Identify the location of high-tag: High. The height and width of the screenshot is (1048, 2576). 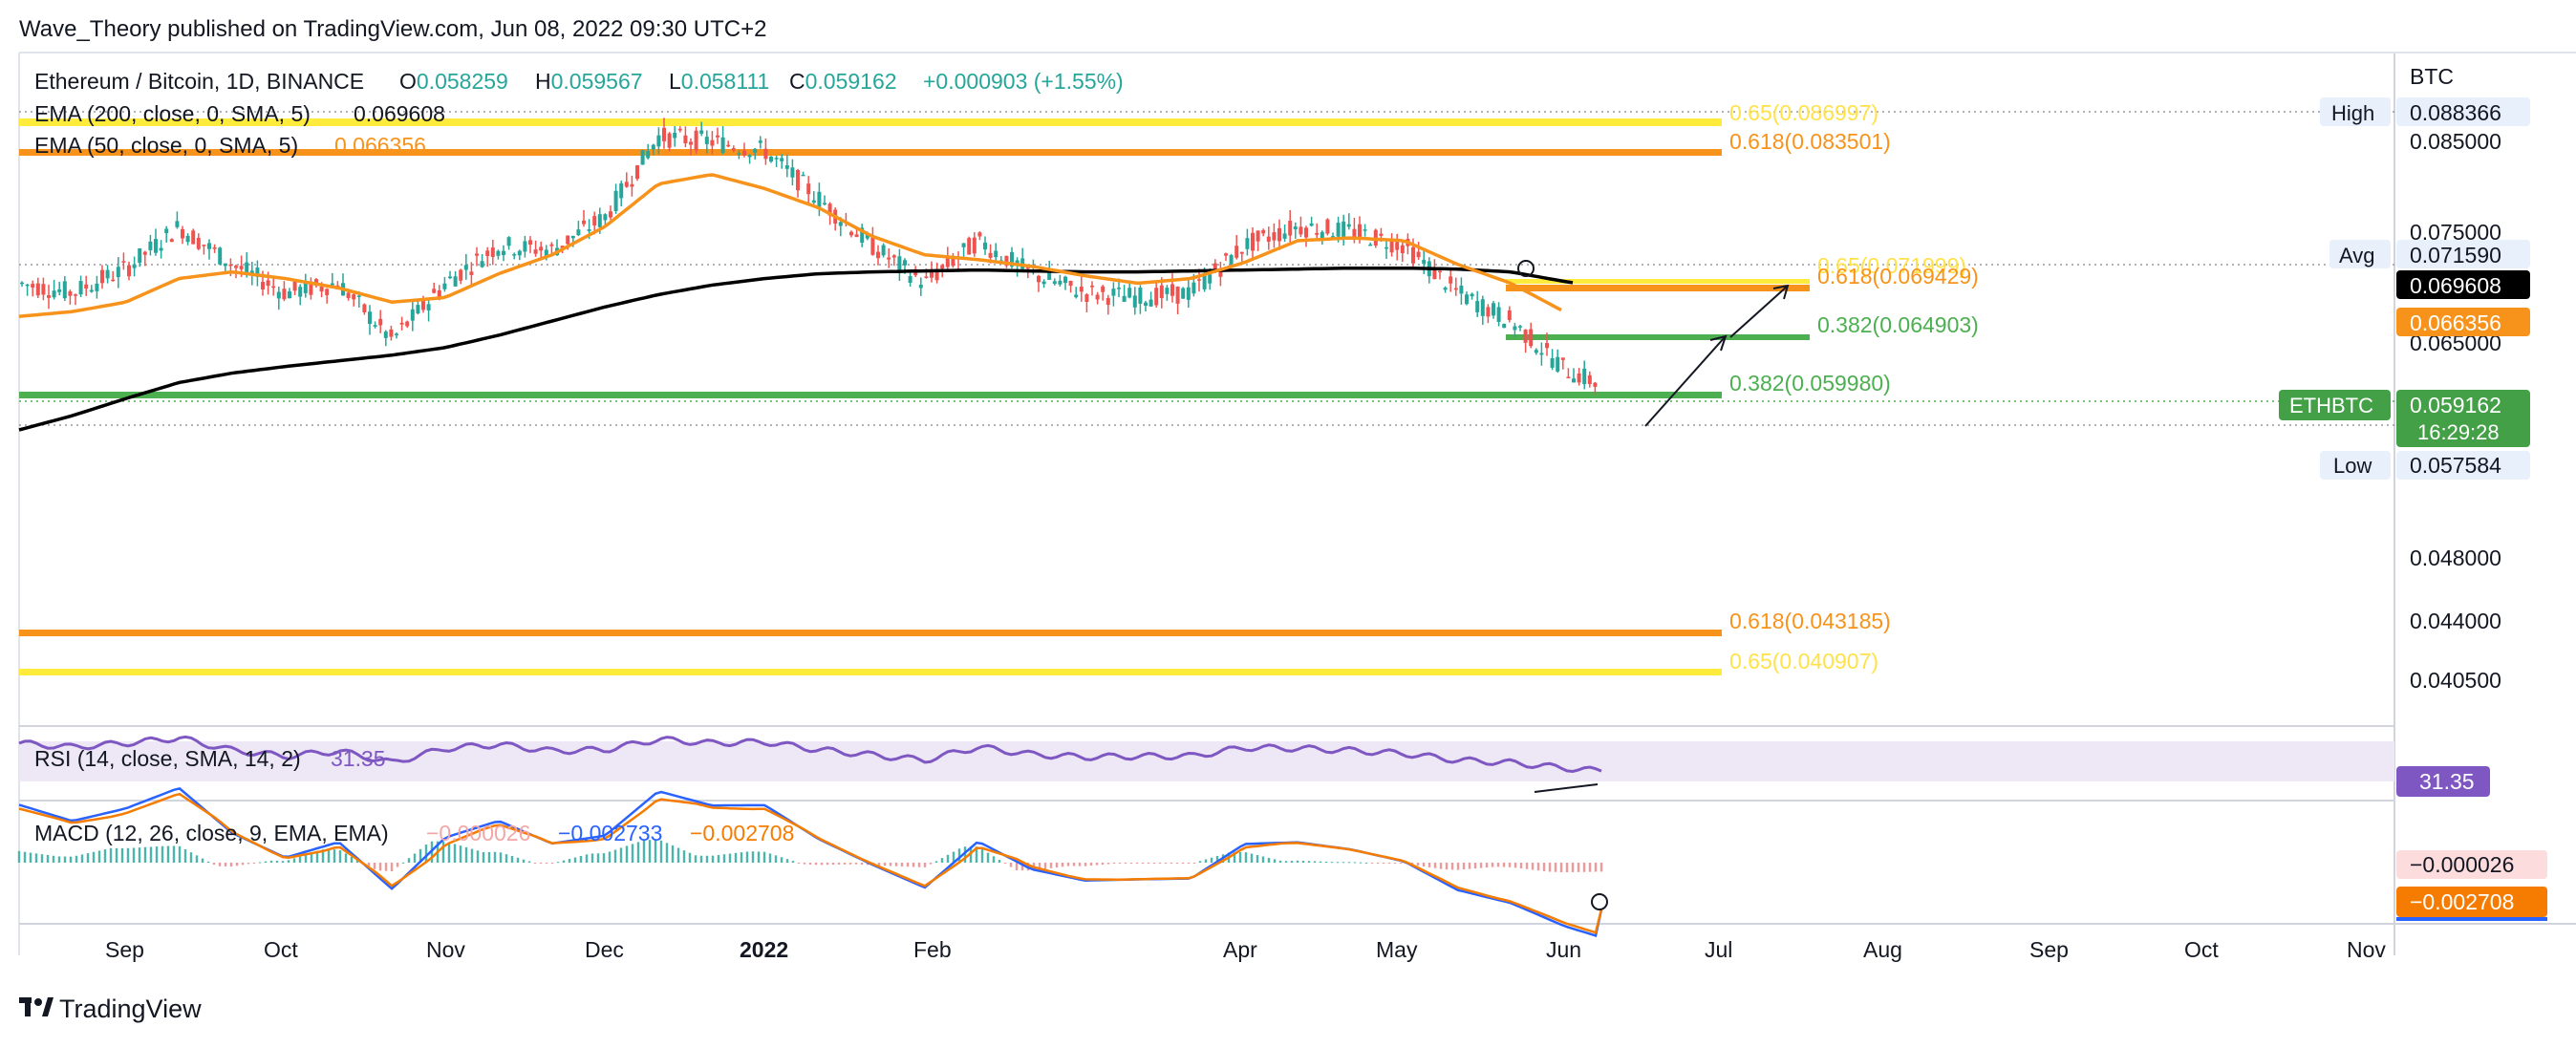
(2352, 113).